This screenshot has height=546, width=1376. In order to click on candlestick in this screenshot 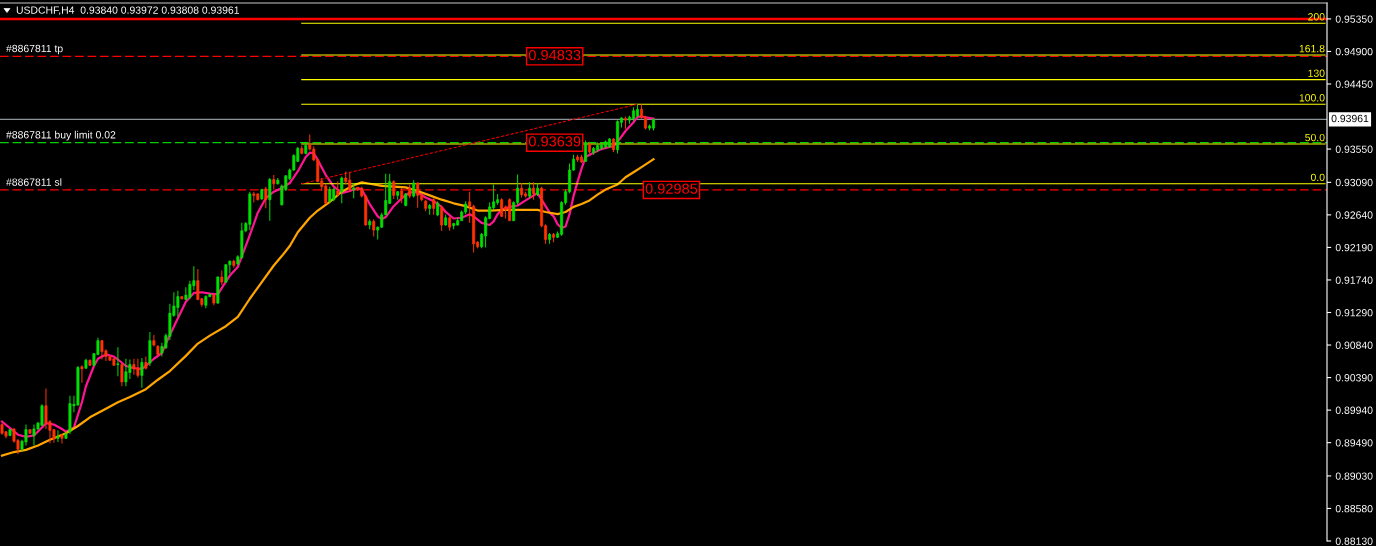, I will do `click(118, 362)`.